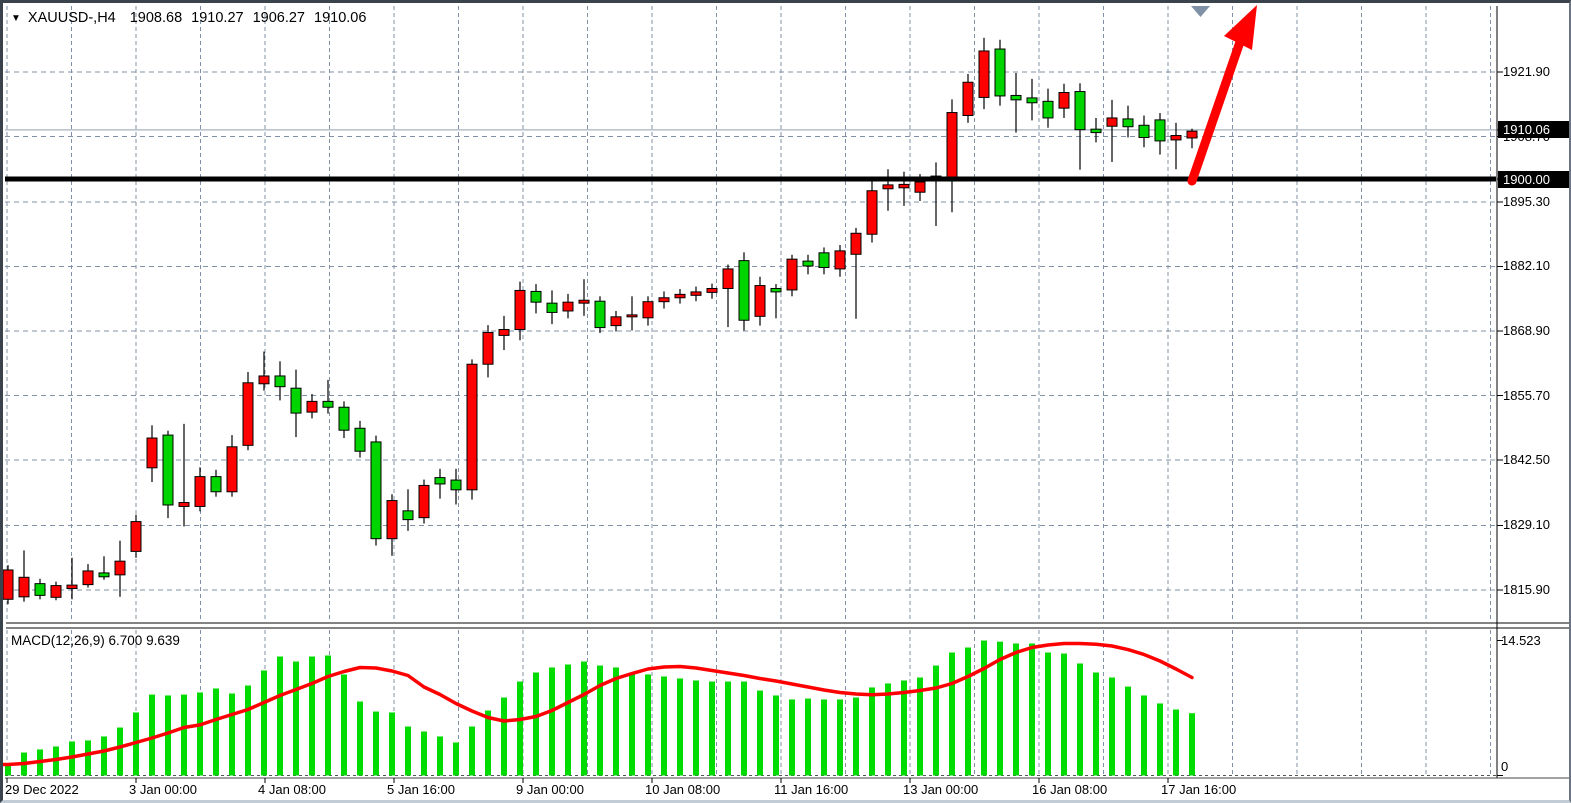 The image size is (1571, 803). Describe the element at coordinates (16, 18) in the screenshot. I see `symbol-menu-icon: ▼` at that location.